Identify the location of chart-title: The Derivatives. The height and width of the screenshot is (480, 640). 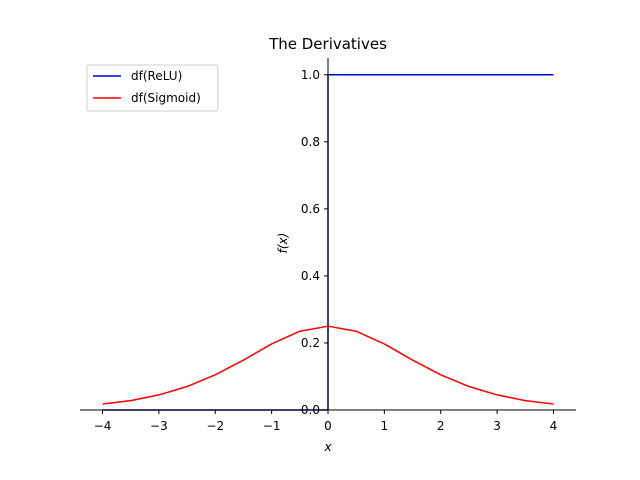
(327, 44).